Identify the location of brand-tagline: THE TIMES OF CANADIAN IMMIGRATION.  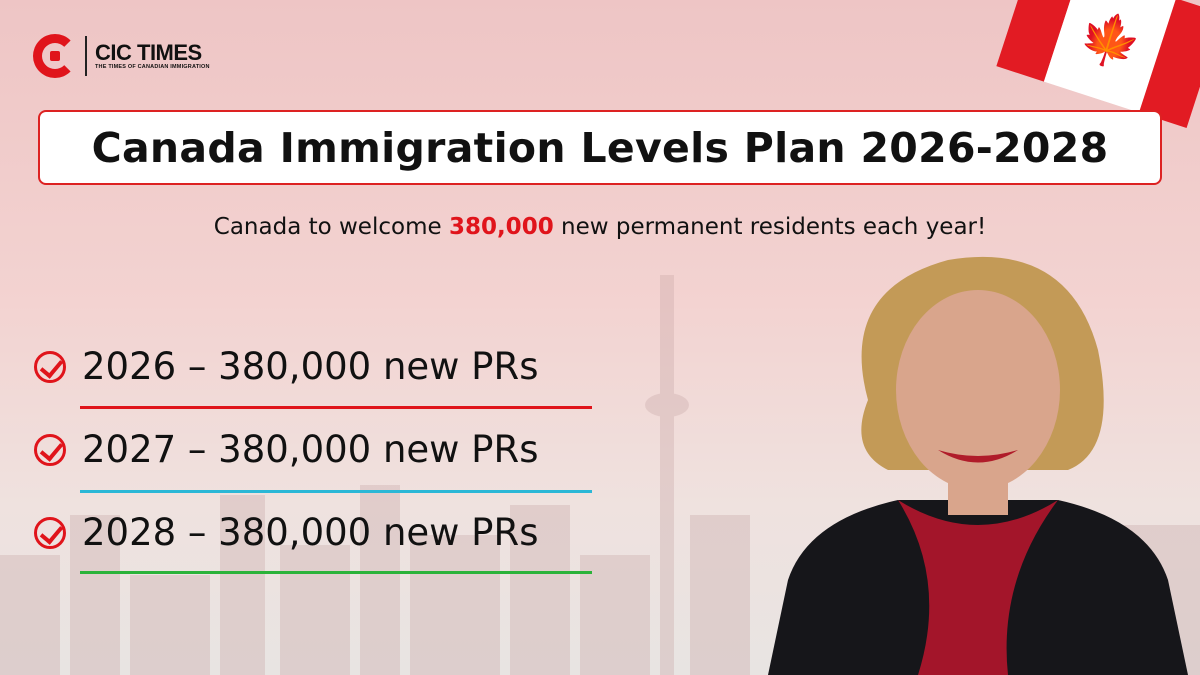
(152, 67).